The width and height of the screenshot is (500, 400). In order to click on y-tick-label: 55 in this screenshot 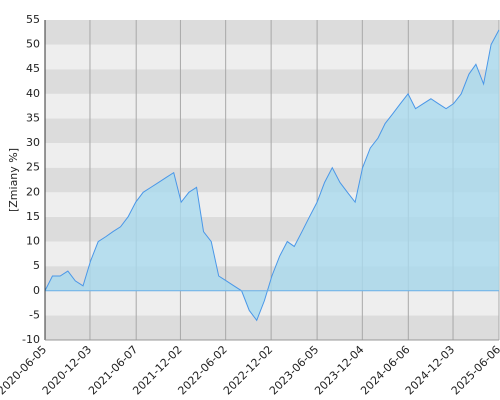, I will do `click(33, 19)`.